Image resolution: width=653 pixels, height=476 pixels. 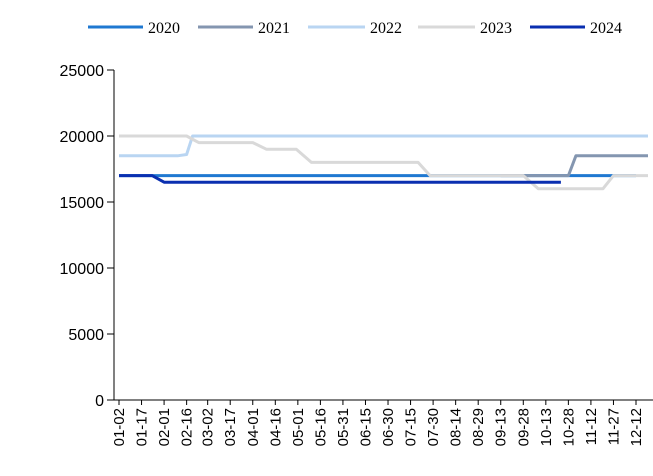 What do you see at coordinates (383, 146) in the screenshot?
I see `series-line-2022` at bounding box center [383, 146].